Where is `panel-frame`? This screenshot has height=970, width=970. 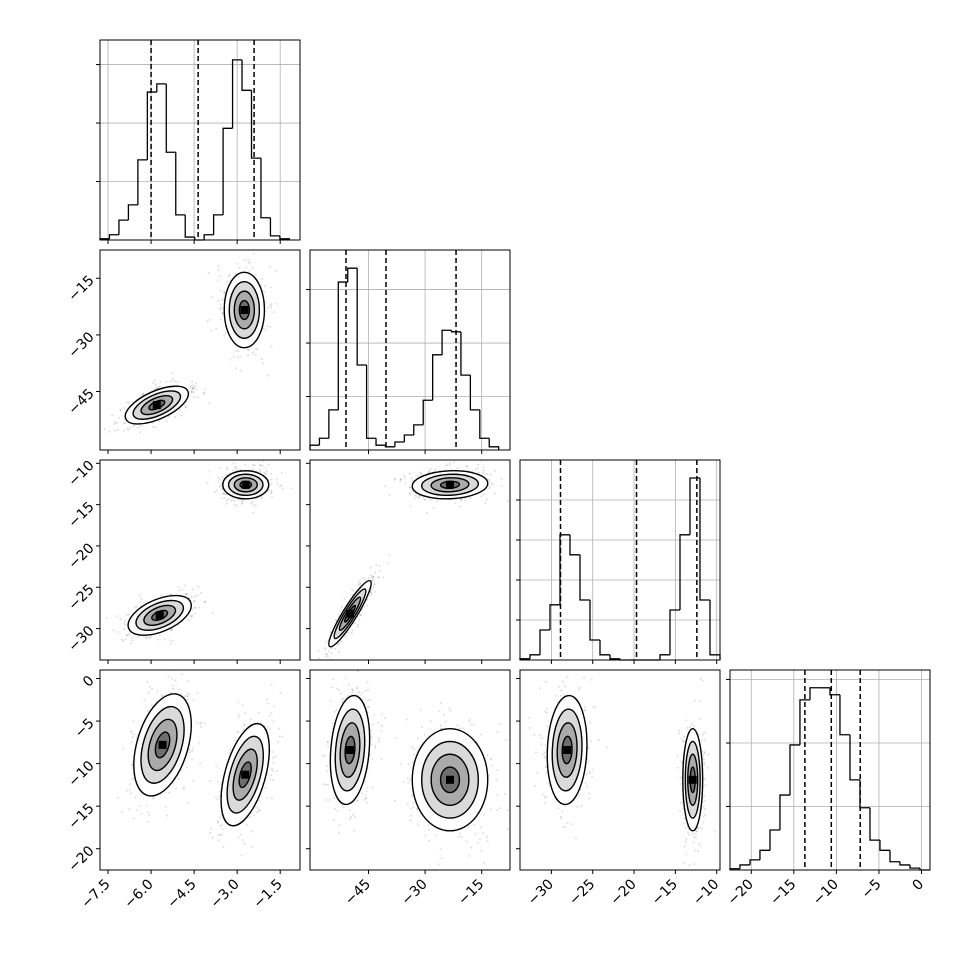 panel-frame is located at coordinates (200, 140).